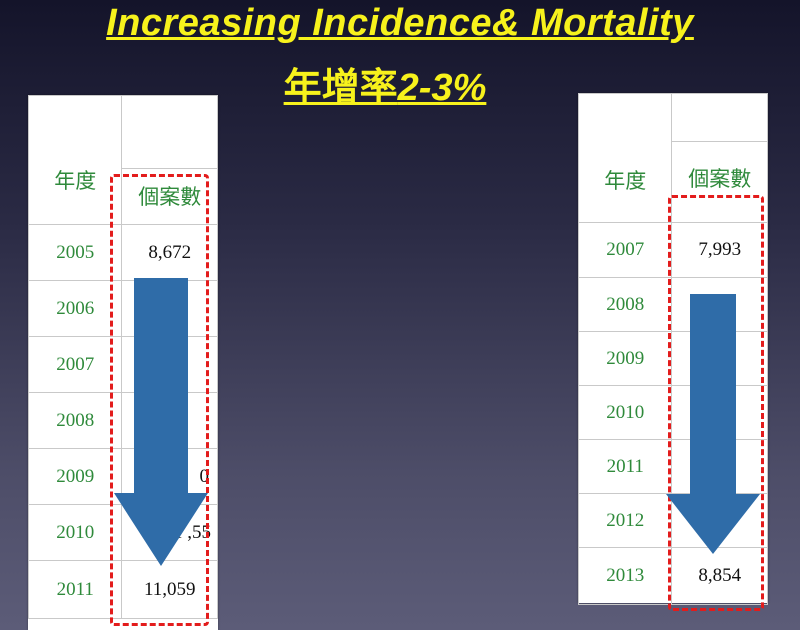 Image resolution: width=800 pixels, height=630 pixels. I want to click on table-row: 2013 8,854, so click(672, 576).